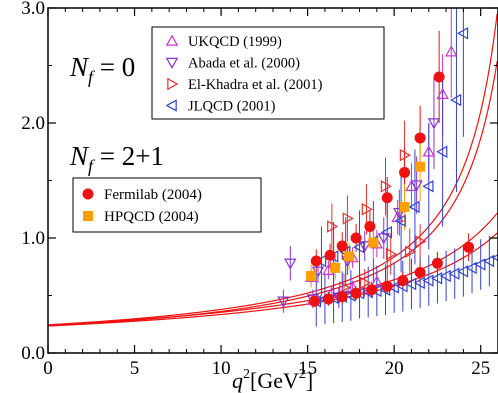  What do you see at coordinates (272, 380) in the screenshot?
I see `x-axis-label: q2[GeV2]` at bounding box center [272, 380].